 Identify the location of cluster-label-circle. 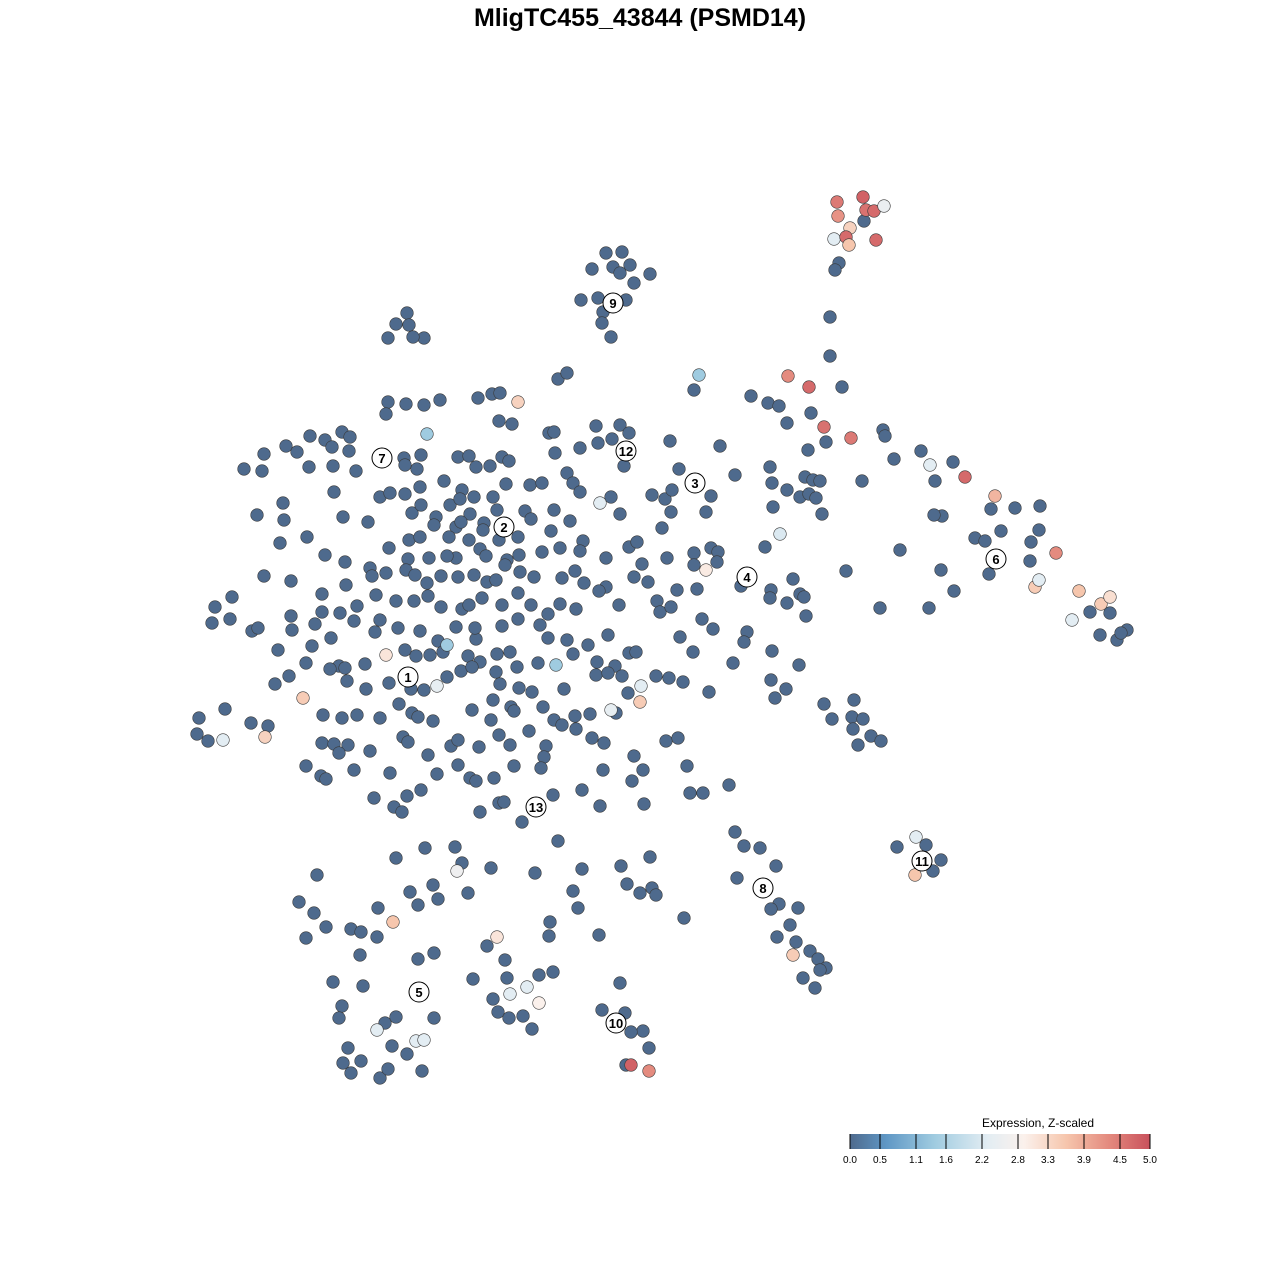
(922, 861).